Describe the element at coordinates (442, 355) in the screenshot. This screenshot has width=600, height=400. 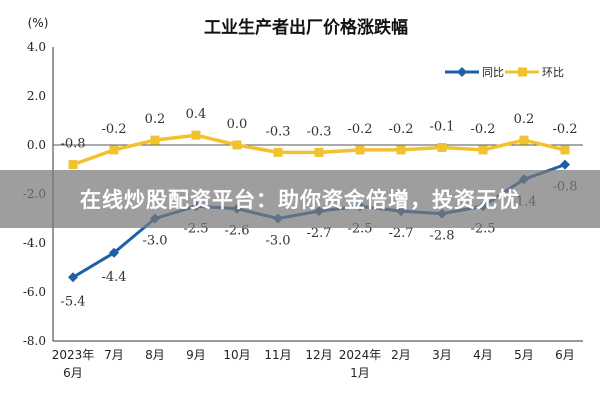
I see `x-tick-label: 3月` at that location.